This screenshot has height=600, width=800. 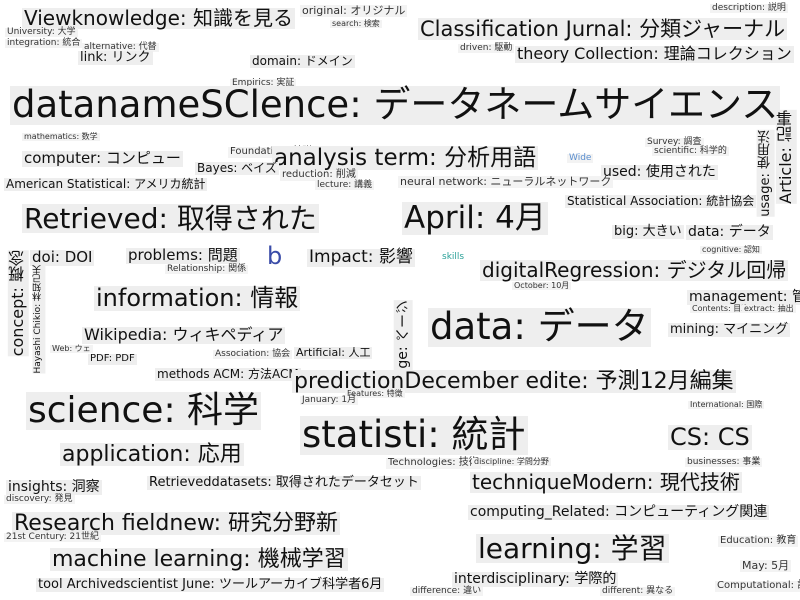 What do you see at coordinates (361, 257) in the screenshot?
I see `word: Impact: 影響` at bounding box center [361, 257].